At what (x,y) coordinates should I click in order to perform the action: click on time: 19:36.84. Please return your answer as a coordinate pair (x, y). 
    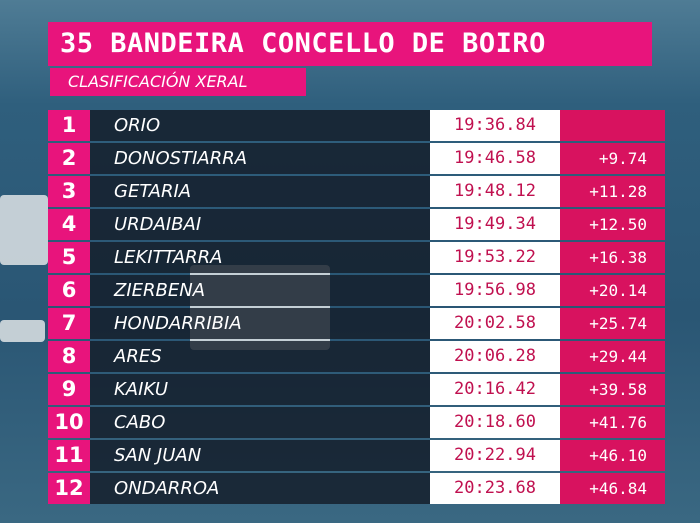
    Looking at the image, I should click on (495, 125).